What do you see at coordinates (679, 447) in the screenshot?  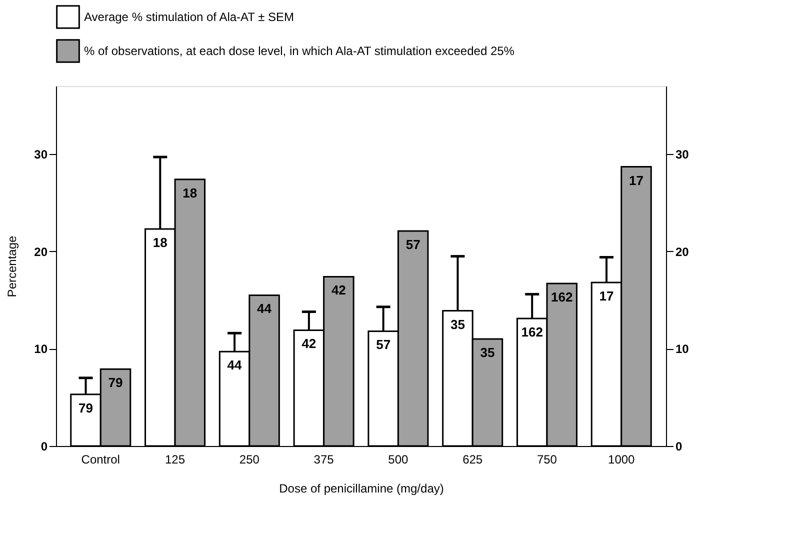 I see `y2-tick-label: 0` at bounding box center [679, 447].